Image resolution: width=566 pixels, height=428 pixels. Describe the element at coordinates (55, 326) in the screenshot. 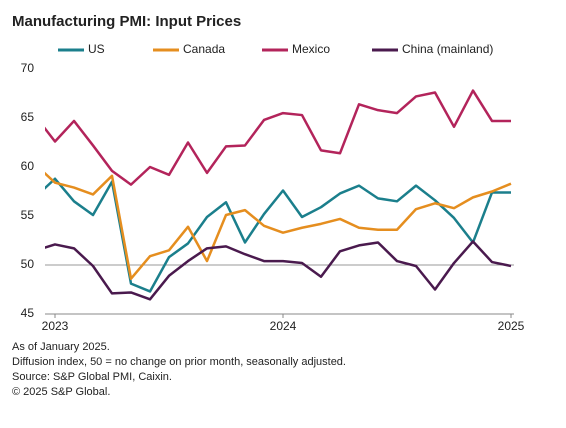

I see `x-tick-label: 2023` at that location.